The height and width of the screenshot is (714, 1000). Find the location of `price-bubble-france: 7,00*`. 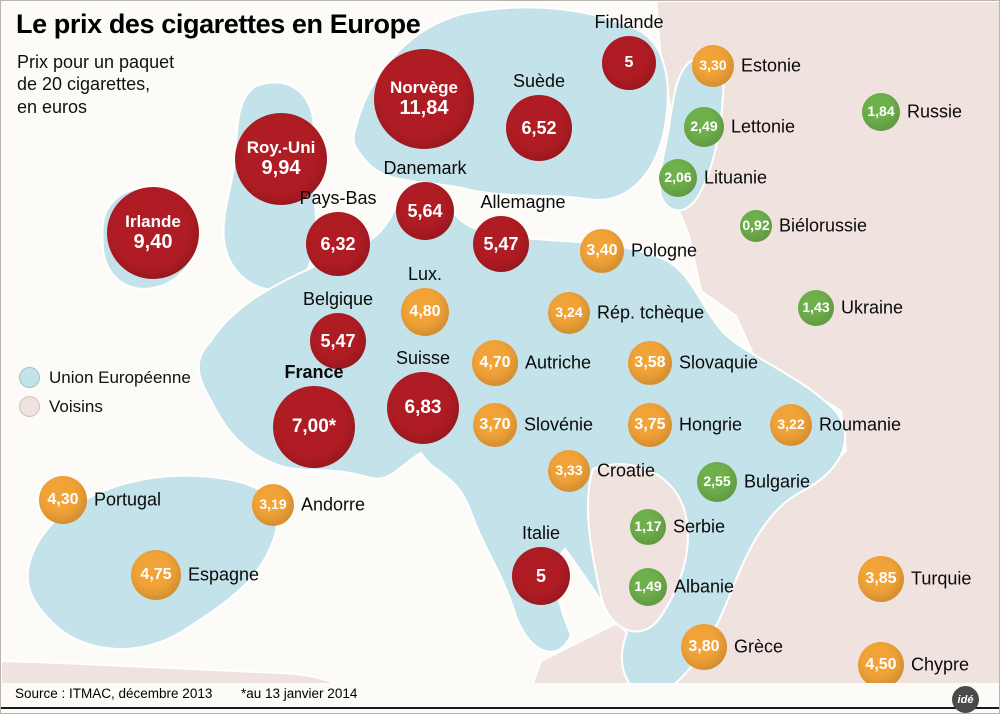

price-bubble-france: 7,00* is located at coordinates (314, 427).